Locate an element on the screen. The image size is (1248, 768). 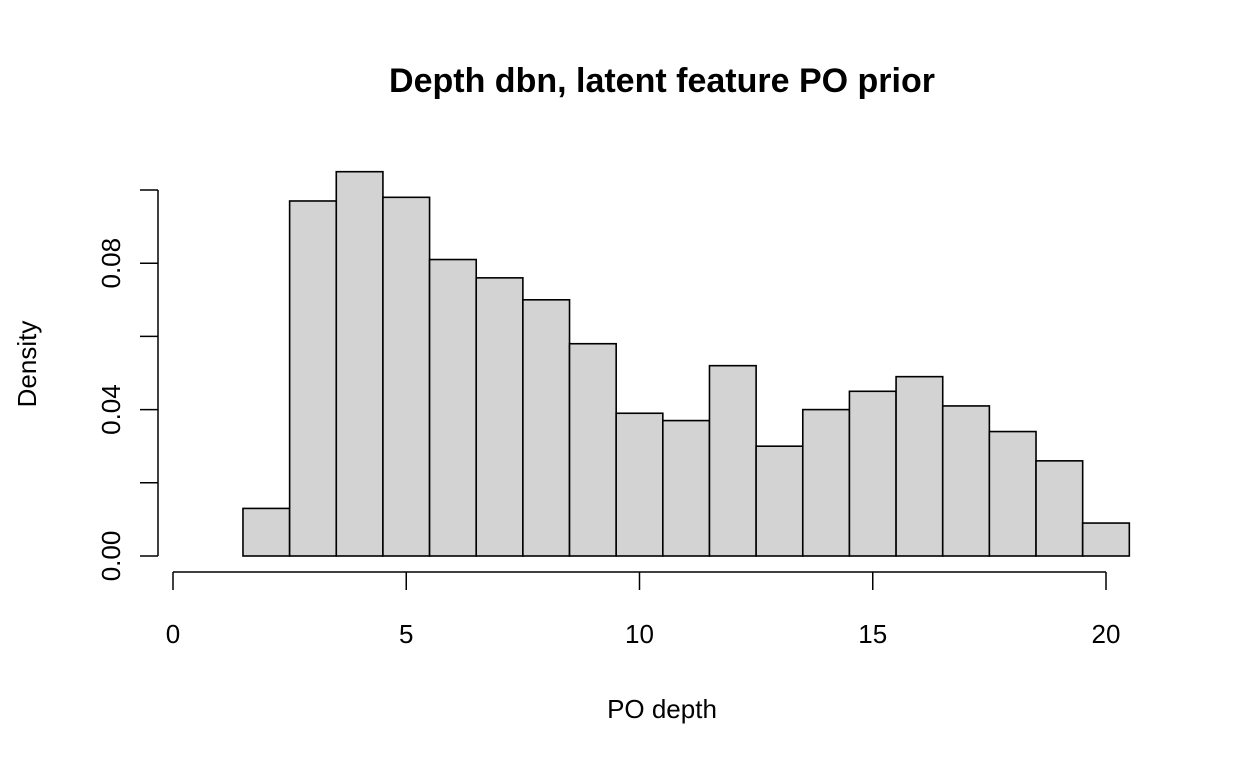
x-axis: 0 5 10 15 20 is located at coordinates (643, 610).